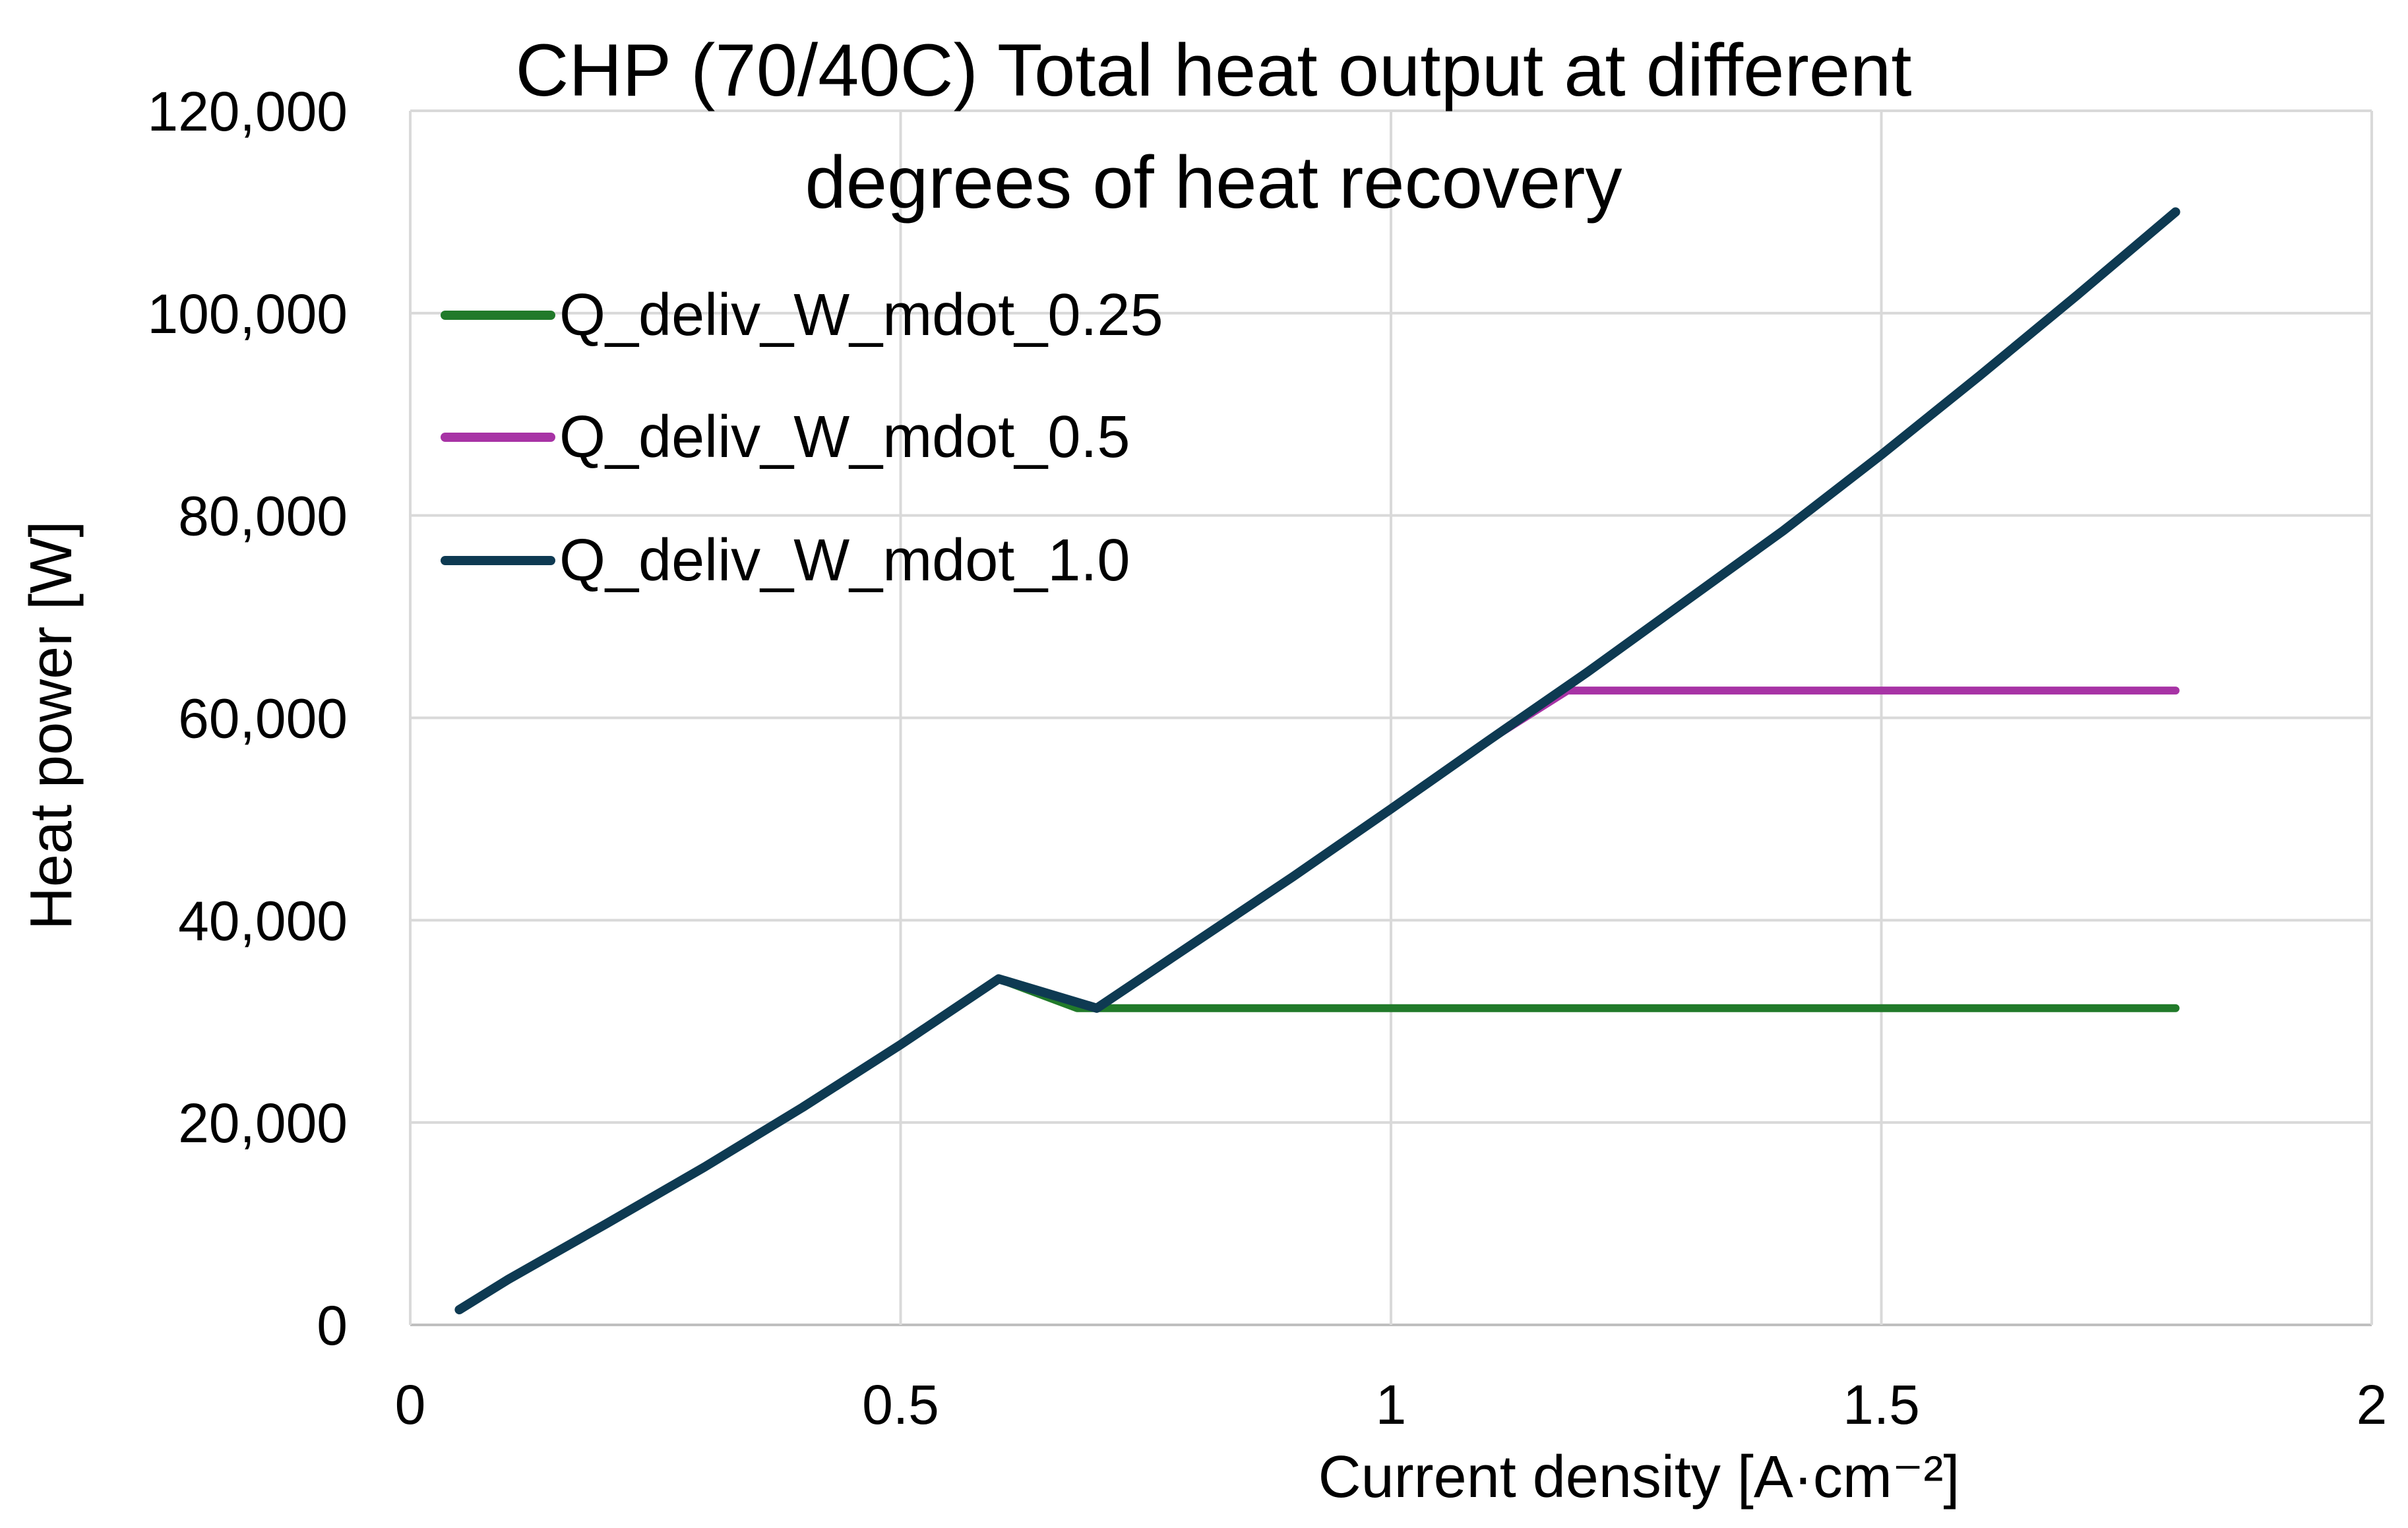 The height and width of the screenshot is (1528, 2408). What do you see at coordinates (844, 437) in the screenshot?
I see `legend-label-mdot-0-5: Q_deliv_W_mdot_0.5` at bounding box center [844, 437].